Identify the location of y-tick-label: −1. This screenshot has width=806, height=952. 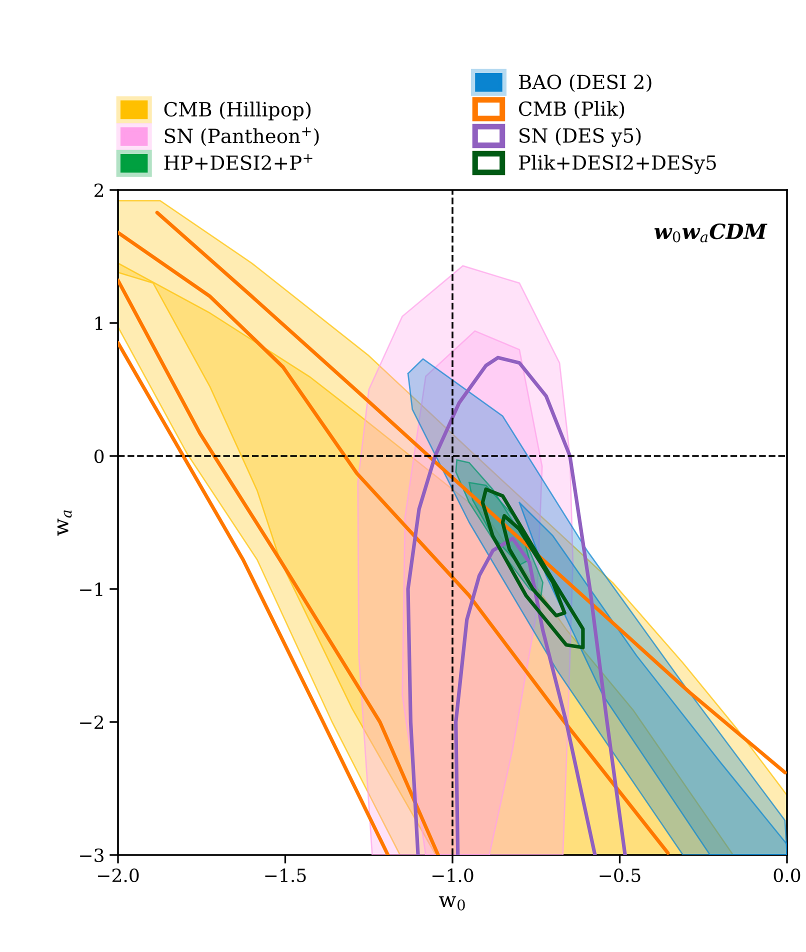
(91, 589).